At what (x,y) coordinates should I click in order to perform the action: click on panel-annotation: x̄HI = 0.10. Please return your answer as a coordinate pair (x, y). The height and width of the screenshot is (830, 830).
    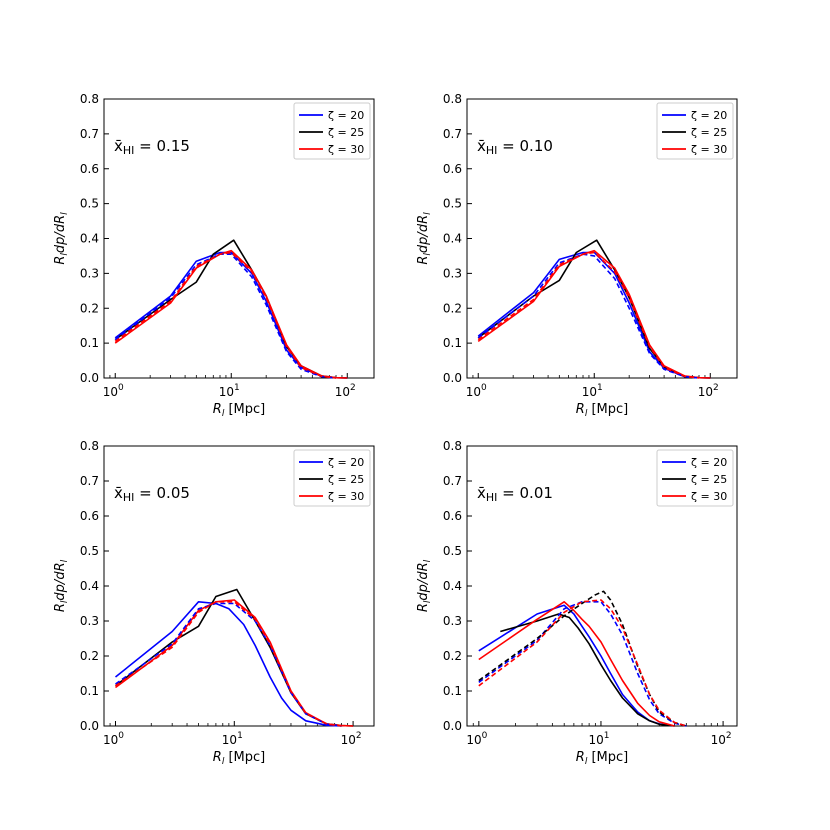
    Looking at the image, I should click on (515, 147).